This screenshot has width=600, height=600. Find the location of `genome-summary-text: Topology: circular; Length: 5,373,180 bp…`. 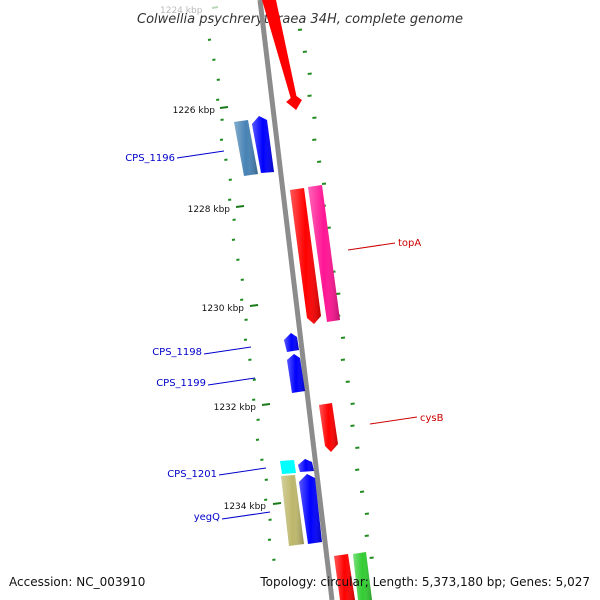

genome-summary-text: Topology: circular; Length: 5,373,180 bp… is located at coordinates (424, 582).